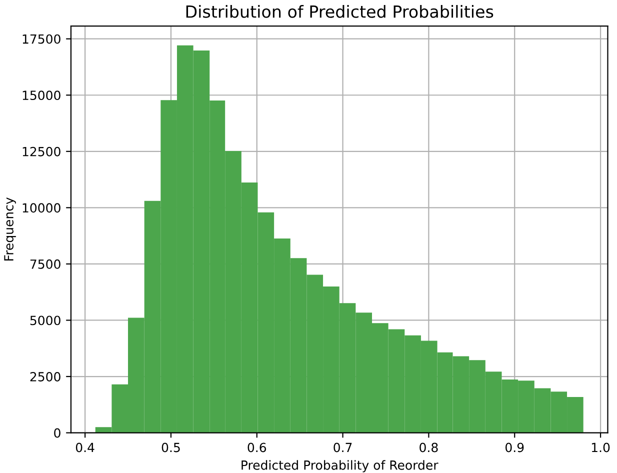  Describe the element at coordinates (257, 447) in the screenshot. I see `x-tick-label: 0.6` at that location.